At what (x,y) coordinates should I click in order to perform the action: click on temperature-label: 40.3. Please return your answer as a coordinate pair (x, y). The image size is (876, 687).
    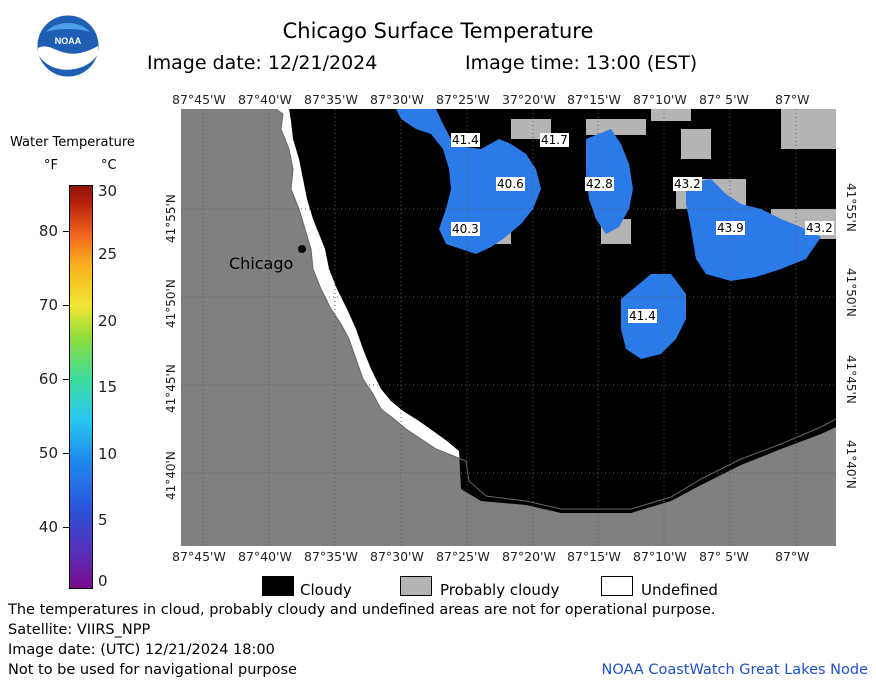
    Looking at the image, I should click on (465, 229).